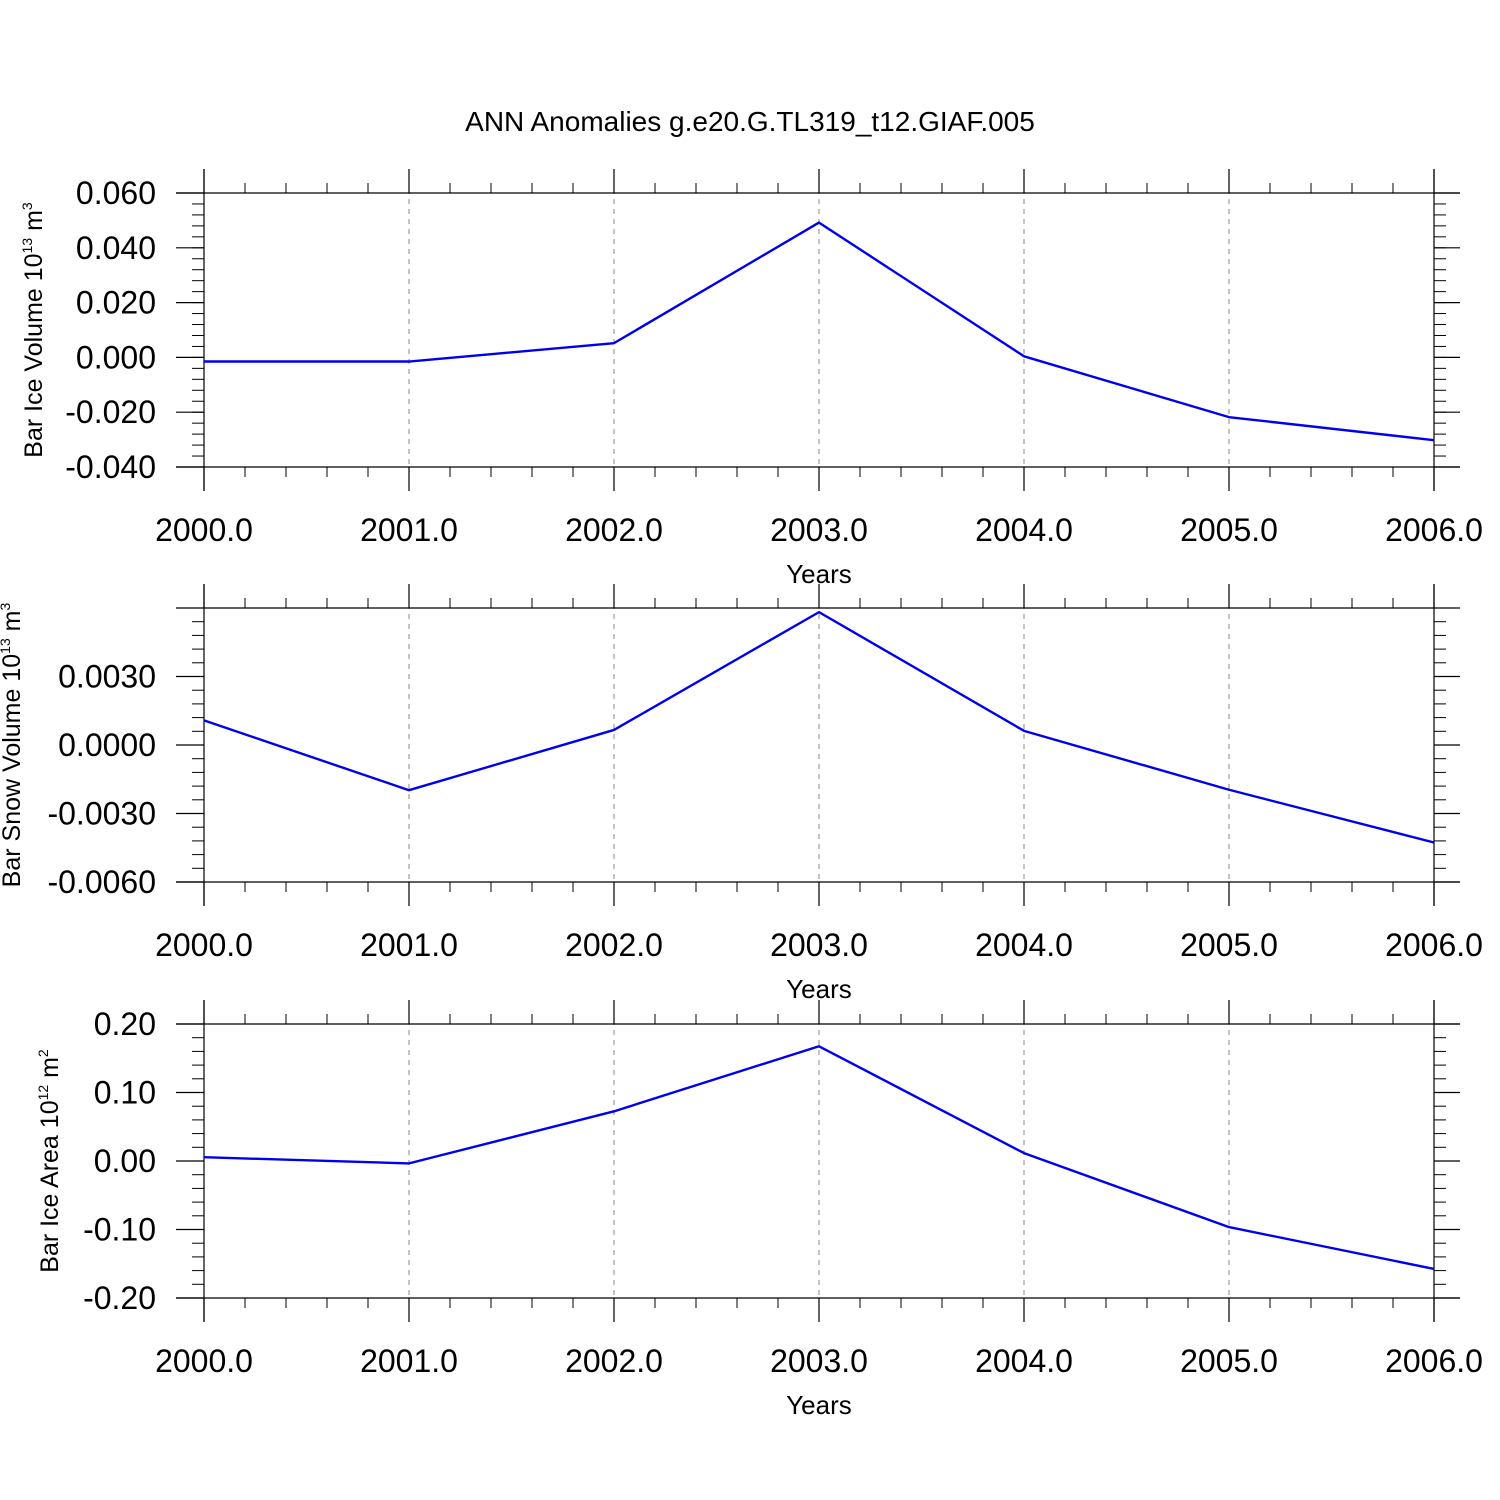  I want to click on y-tick-label: 0.000, so click(116, 357).